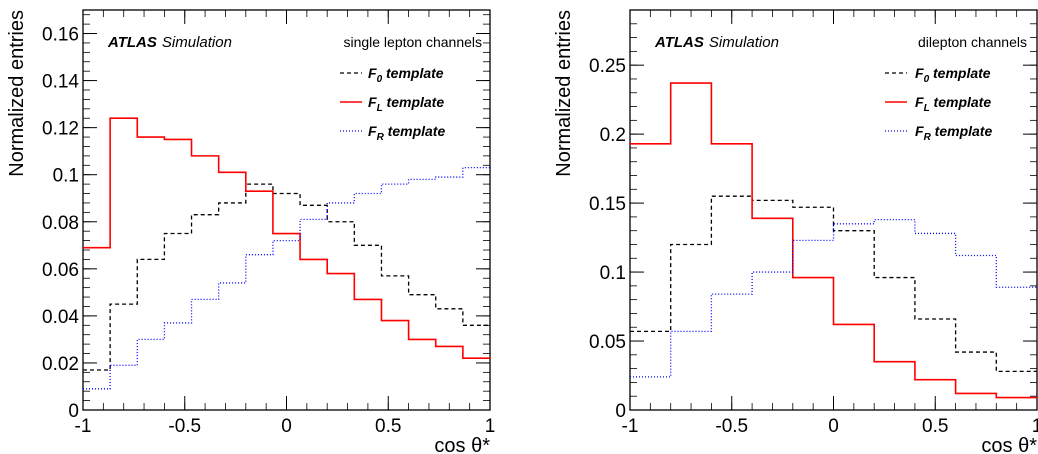 This screenshot has width=1038, height=454. What do you see at coordinates (60, 82) in the screenshot?
I see `y-tick-label: 0.14` at bounding box center [60, 82].